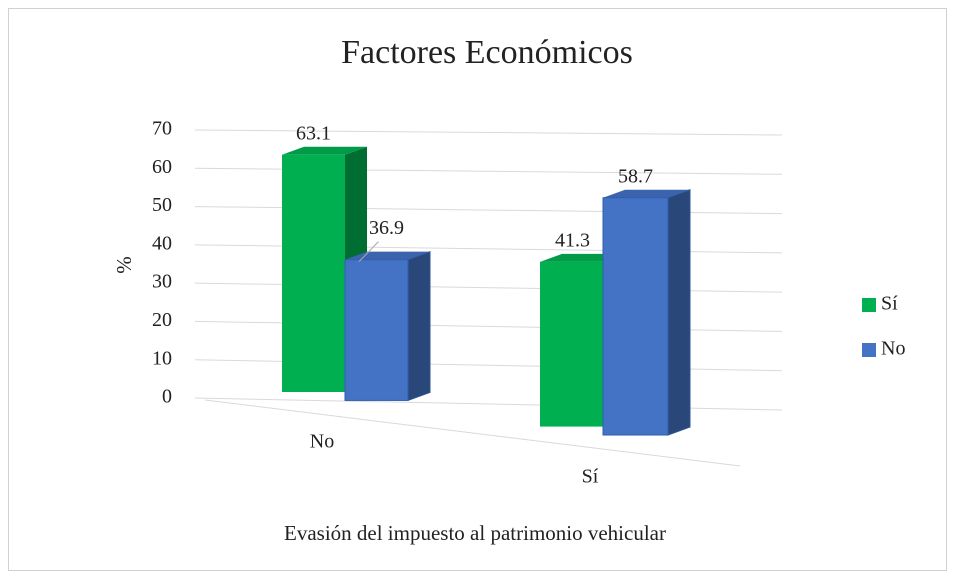  I want to click on legend-label: Sí, so click(889, 304).